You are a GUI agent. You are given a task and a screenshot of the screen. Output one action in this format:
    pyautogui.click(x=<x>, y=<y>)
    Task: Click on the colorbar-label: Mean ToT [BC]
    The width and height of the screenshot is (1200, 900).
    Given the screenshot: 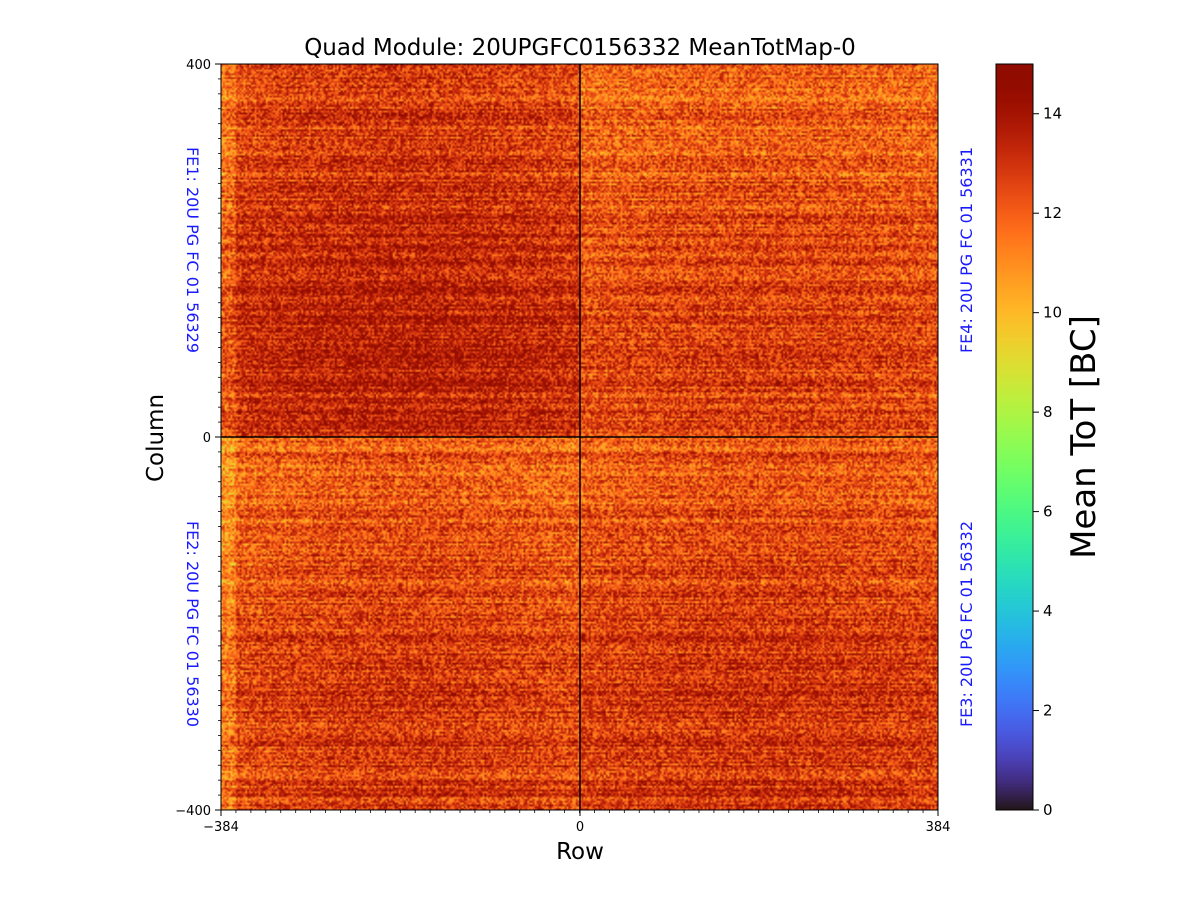 What is the action you would take?
    pyautogui.click(x=1084, y=437)
    